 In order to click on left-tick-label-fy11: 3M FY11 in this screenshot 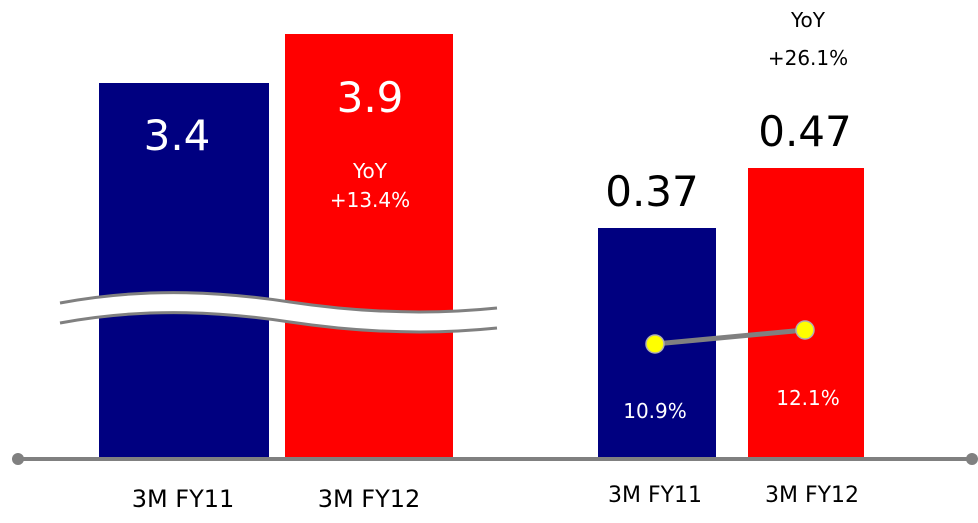, I will do `click(183, 499)`.